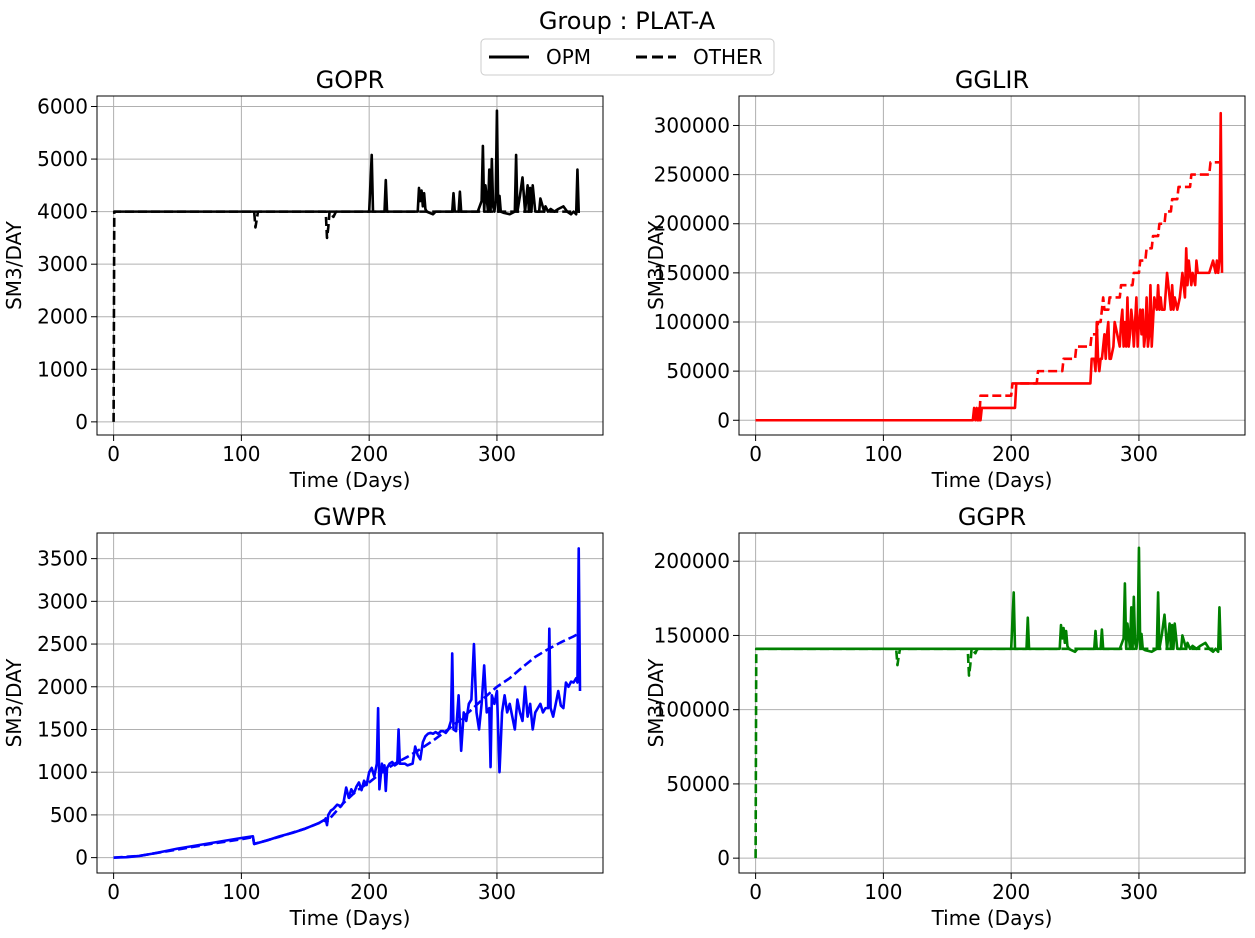 The width and height of the screenshot is (1255, 938). What do you see at coordinates (992, 517) in the screenshot?
I see `panel-title: GGPR` at bounding box center [992, 517].